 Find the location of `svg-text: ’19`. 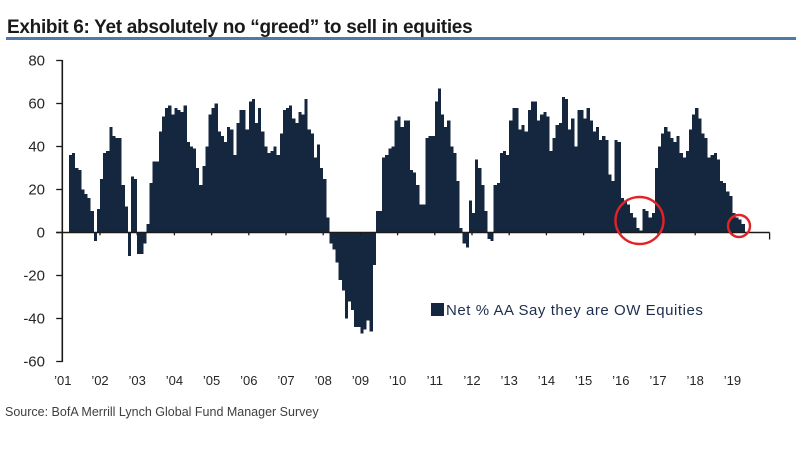

svg-text: ’19 is located at coordinates (732, 380).